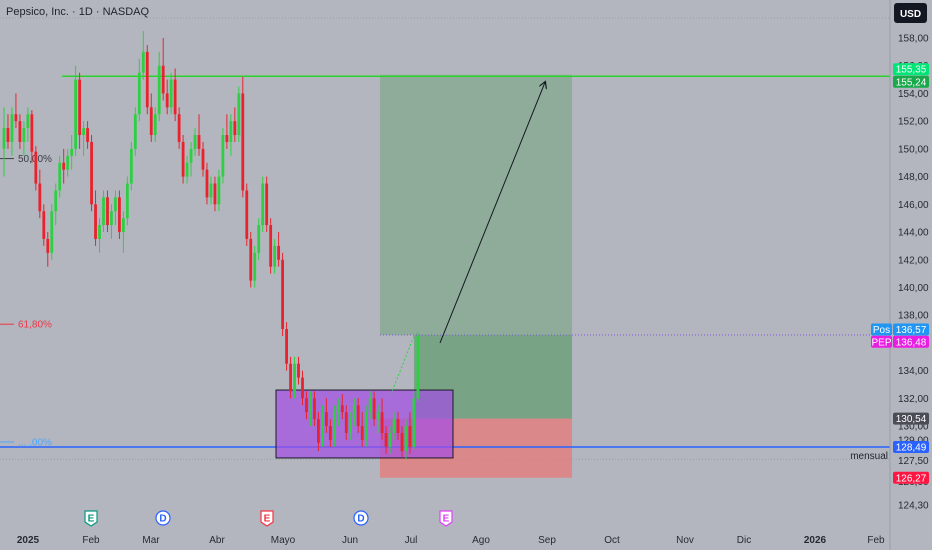 This screenshot has height=550, width=932. Describe the element at coordinates (28, 540) in the screenshot. I see `time-tick-label: 2025` at that location.